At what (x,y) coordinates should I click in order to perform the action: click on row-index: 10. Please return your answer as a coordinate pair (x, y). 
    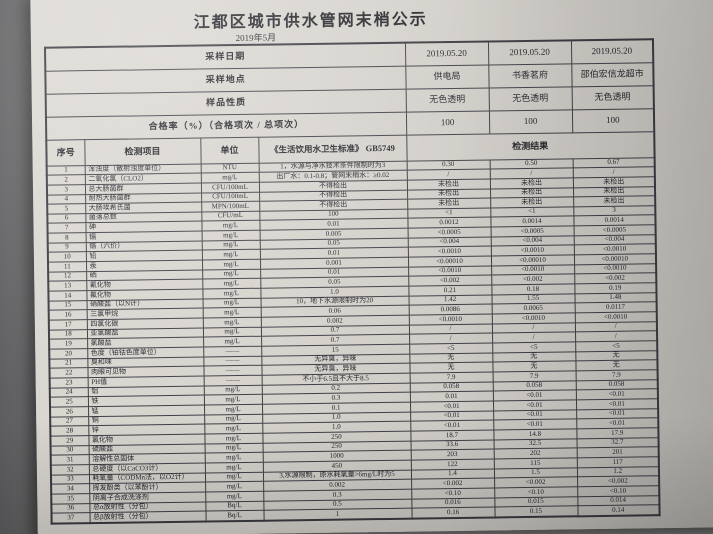
    Looking at the image, I should click on (66, 257).